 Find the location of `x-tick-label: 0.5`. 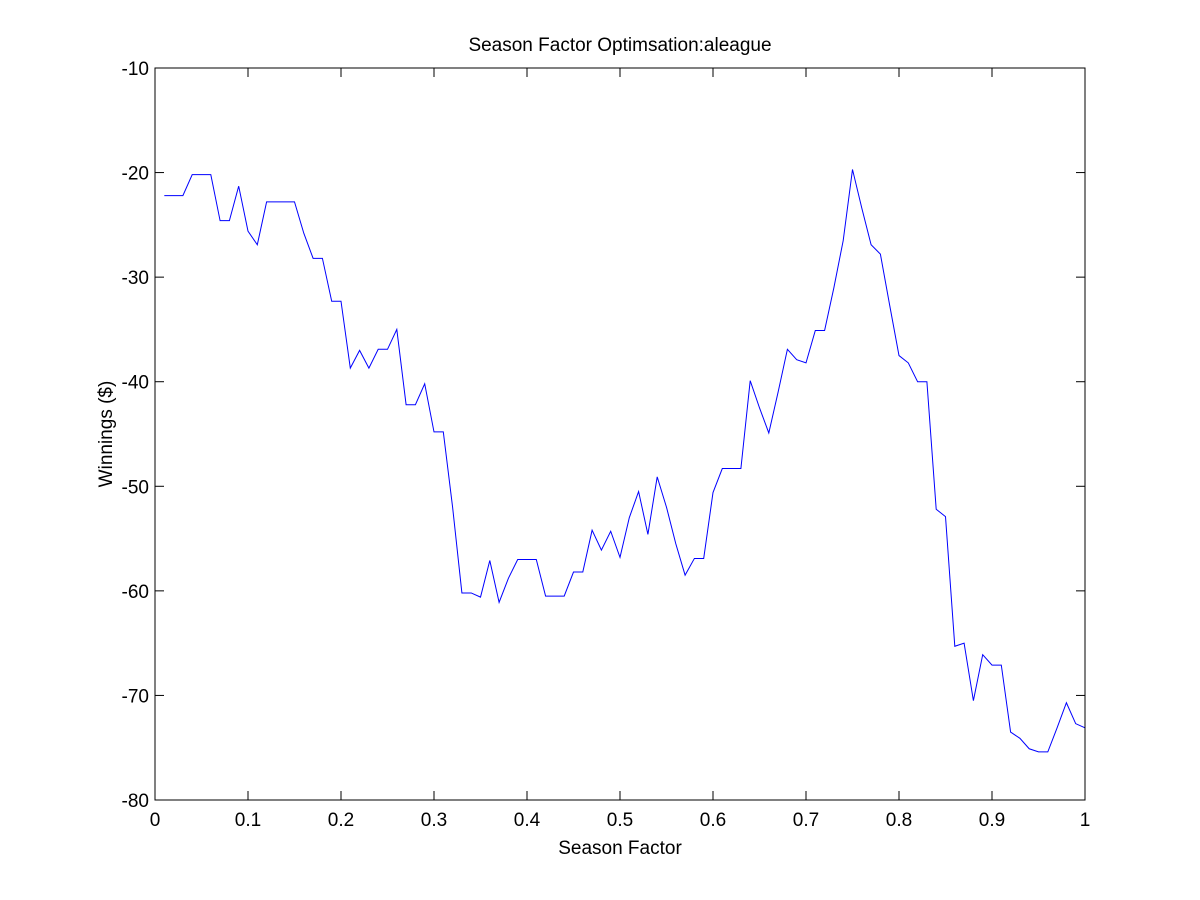

x-tick-label: 0.5 is located at coordinates (620, 820).